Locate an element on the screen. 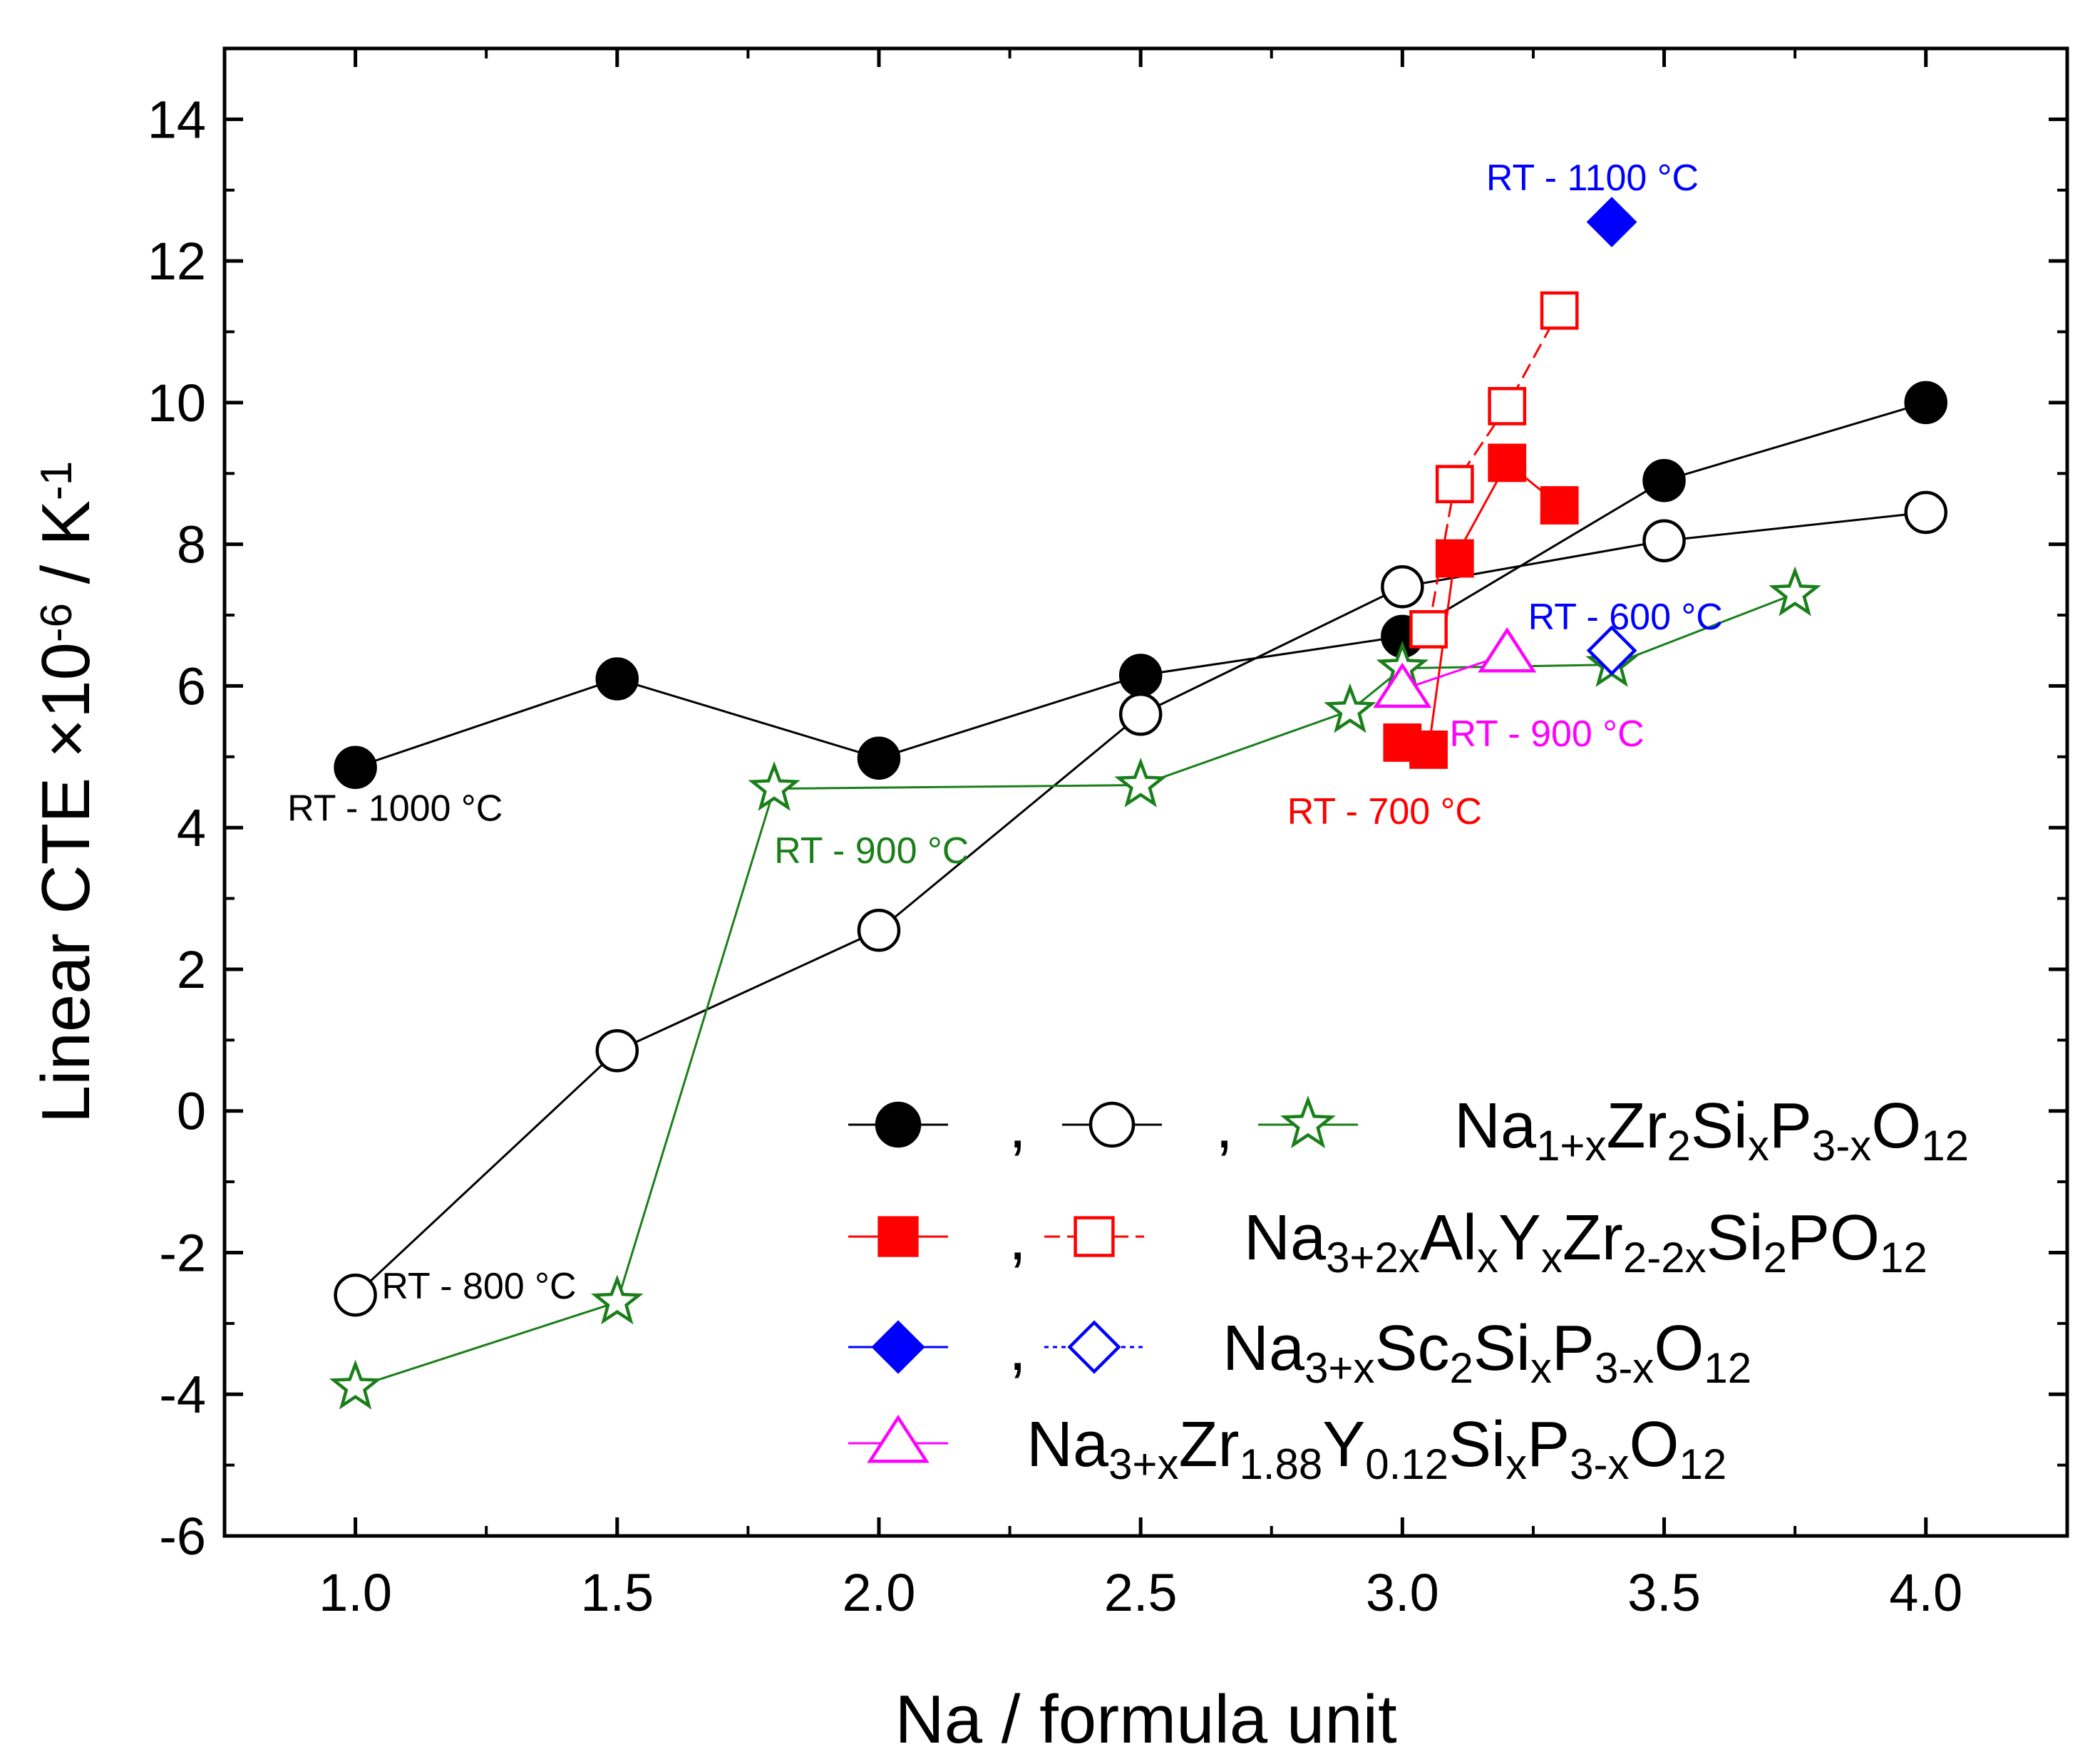 The width and height of the screenshot is (2100, 1764). y-tick-label: -6 is located at coordinates (182, 1537).